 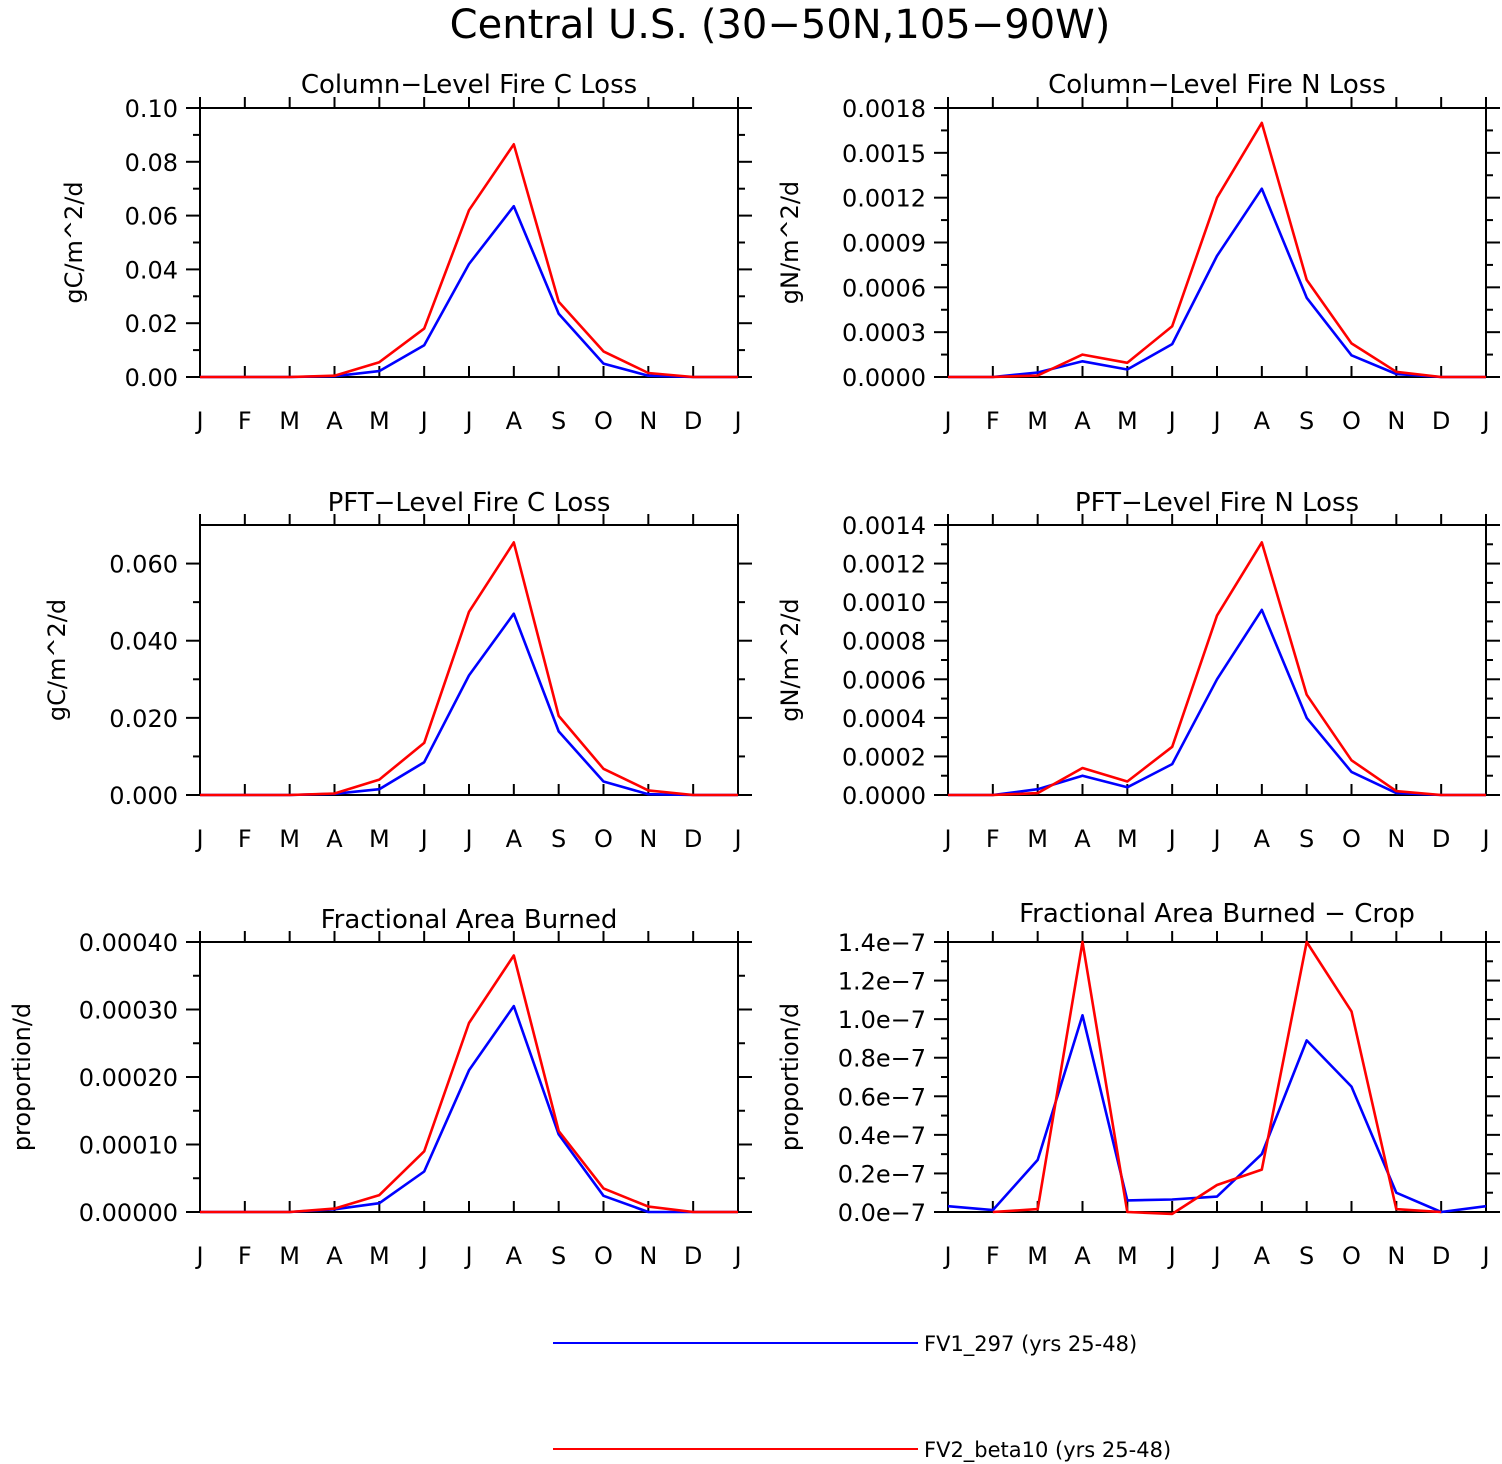 I want to click on panel-title: Column−Level Fire N Loss, so click(x=1217, y=85).